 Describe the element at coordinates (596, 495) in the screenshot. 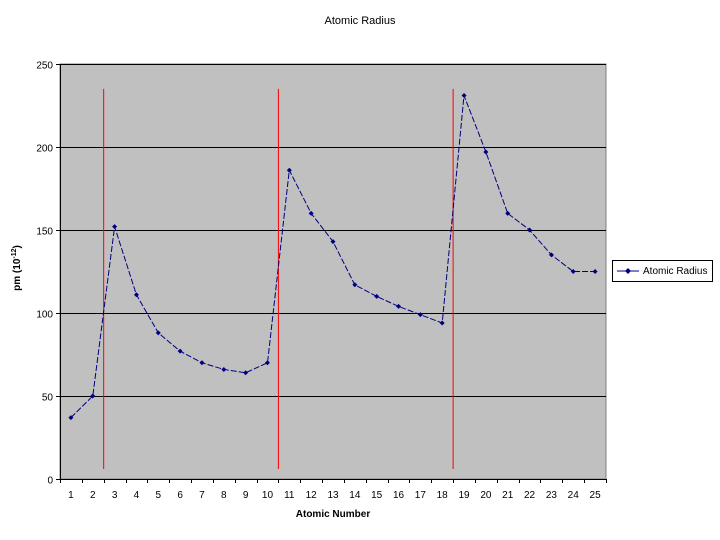

I see `x-tick-label: 25` at that location.